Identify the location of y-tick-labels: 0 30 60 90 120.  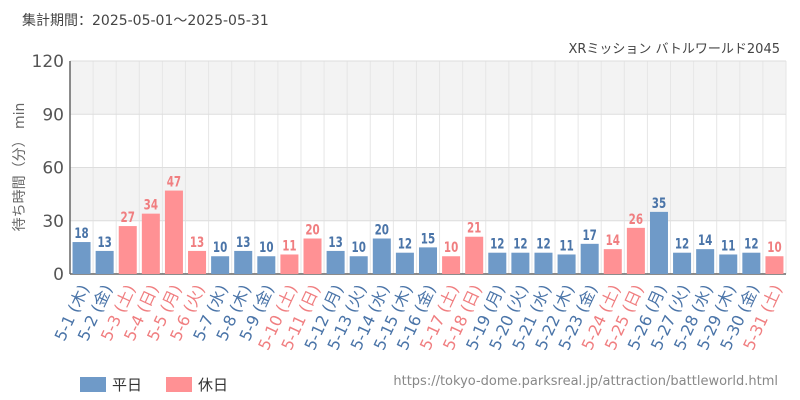
(48, 168).